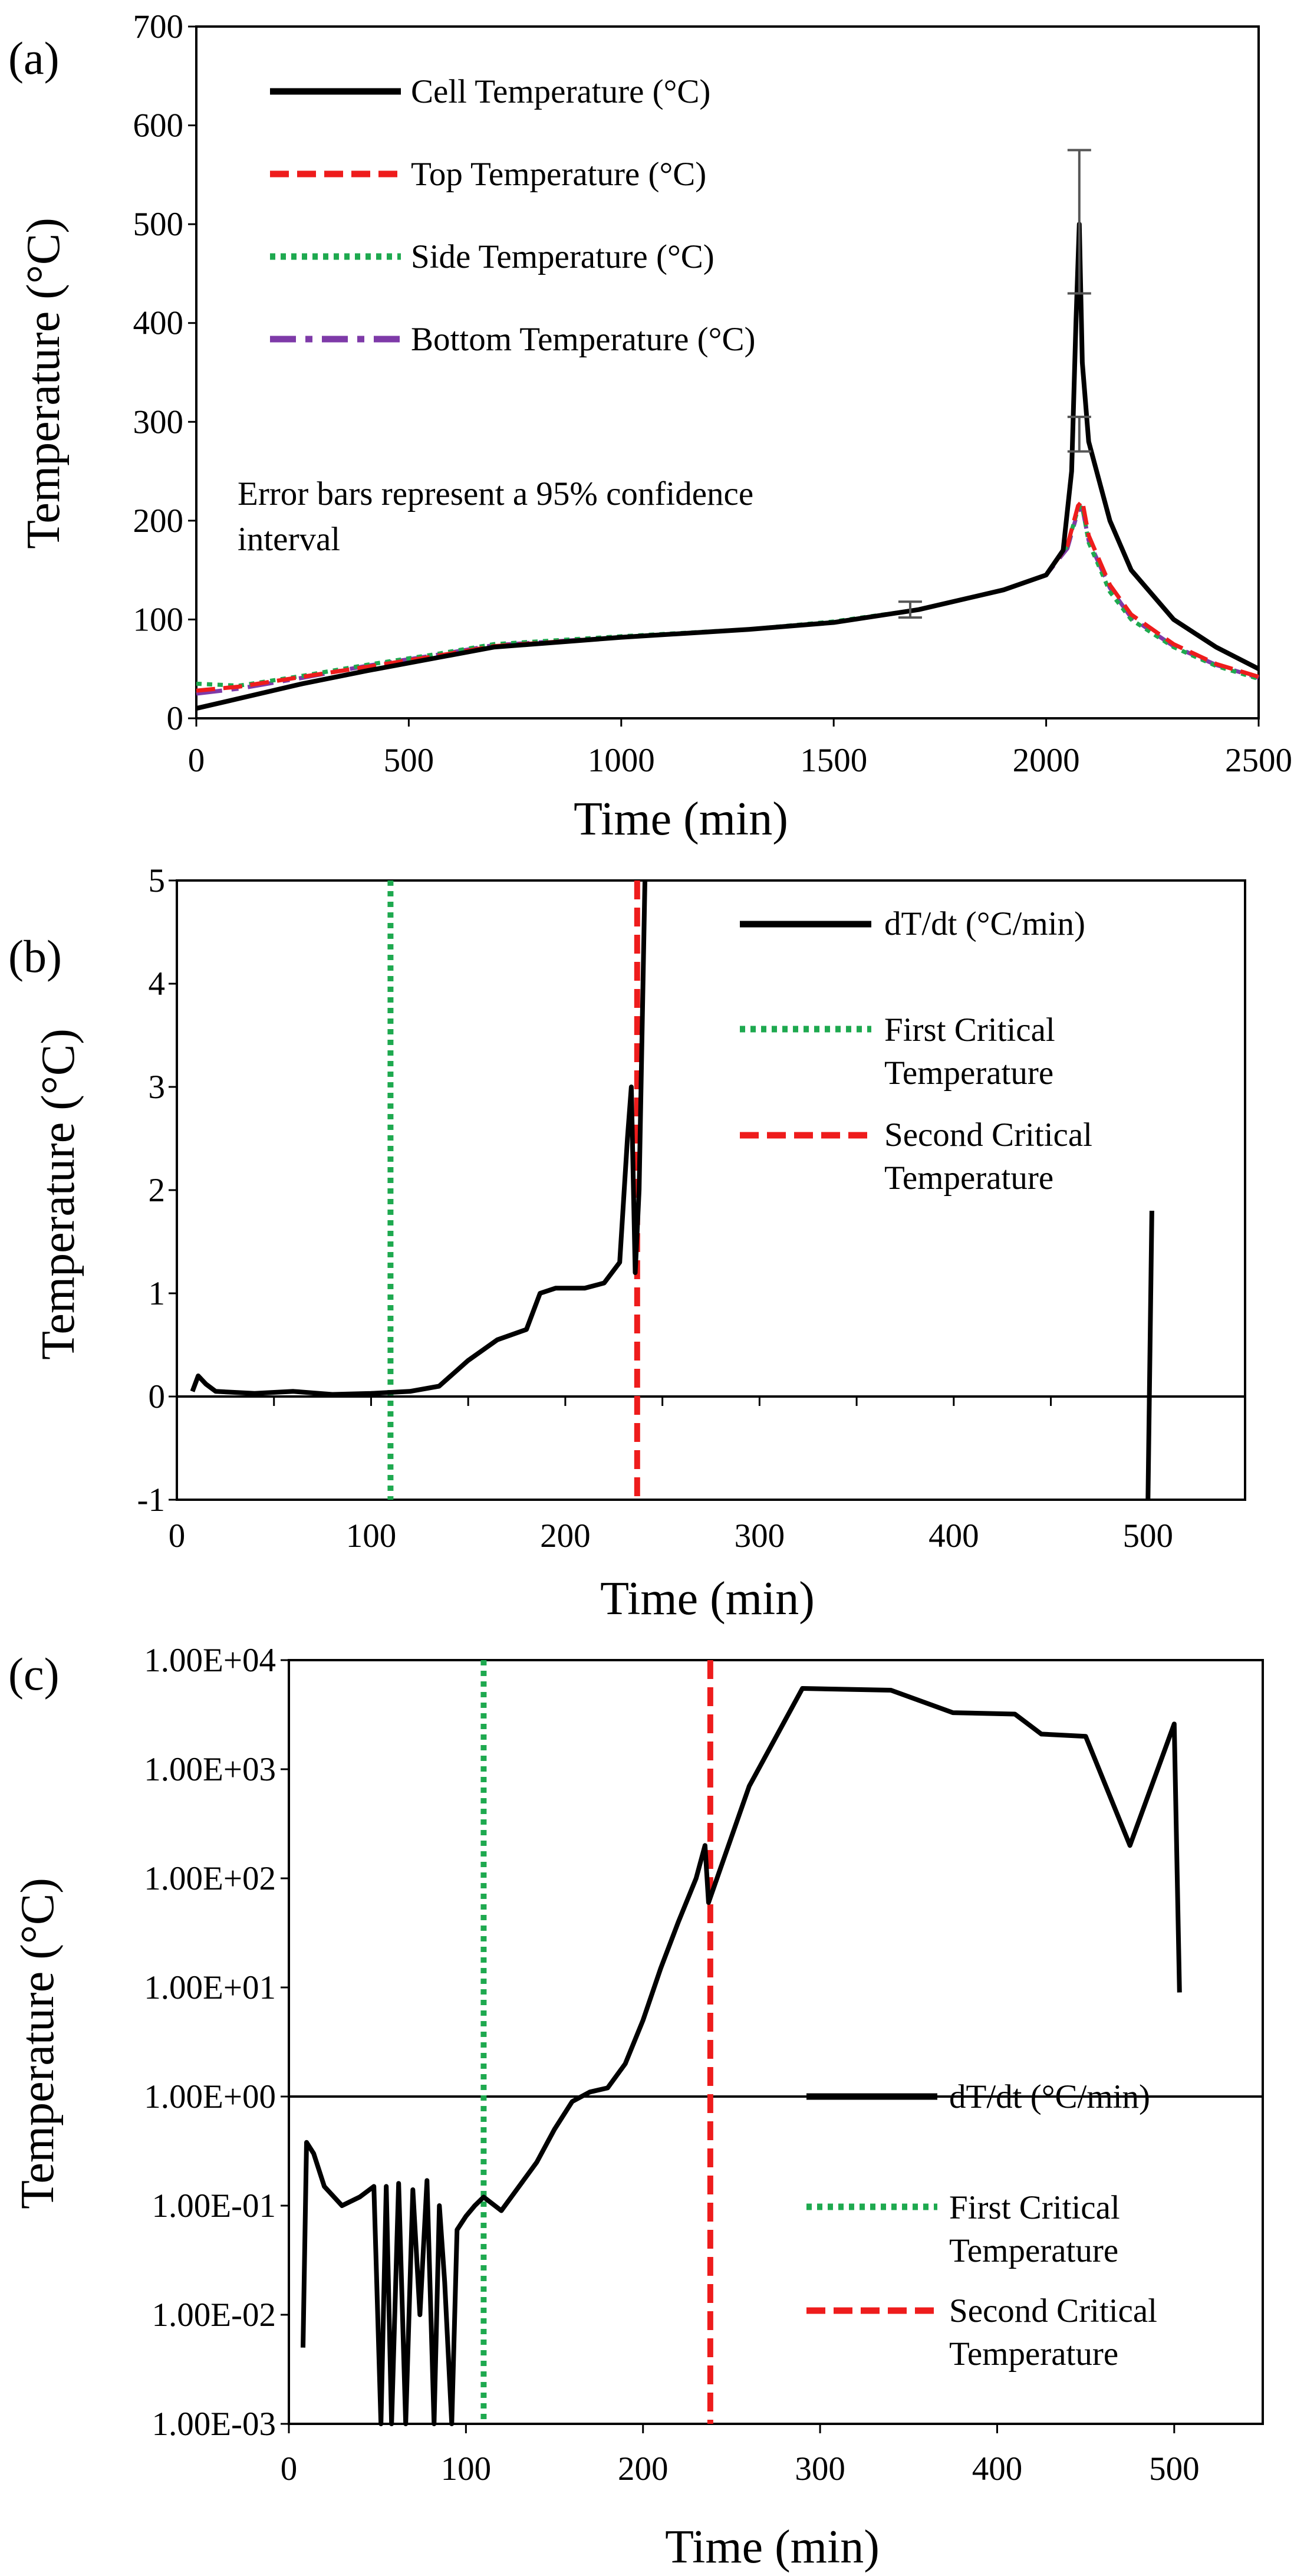 This screenshot has width=1294, height=2576. I want to click on y-tick-label: 500, so click(158, 224).